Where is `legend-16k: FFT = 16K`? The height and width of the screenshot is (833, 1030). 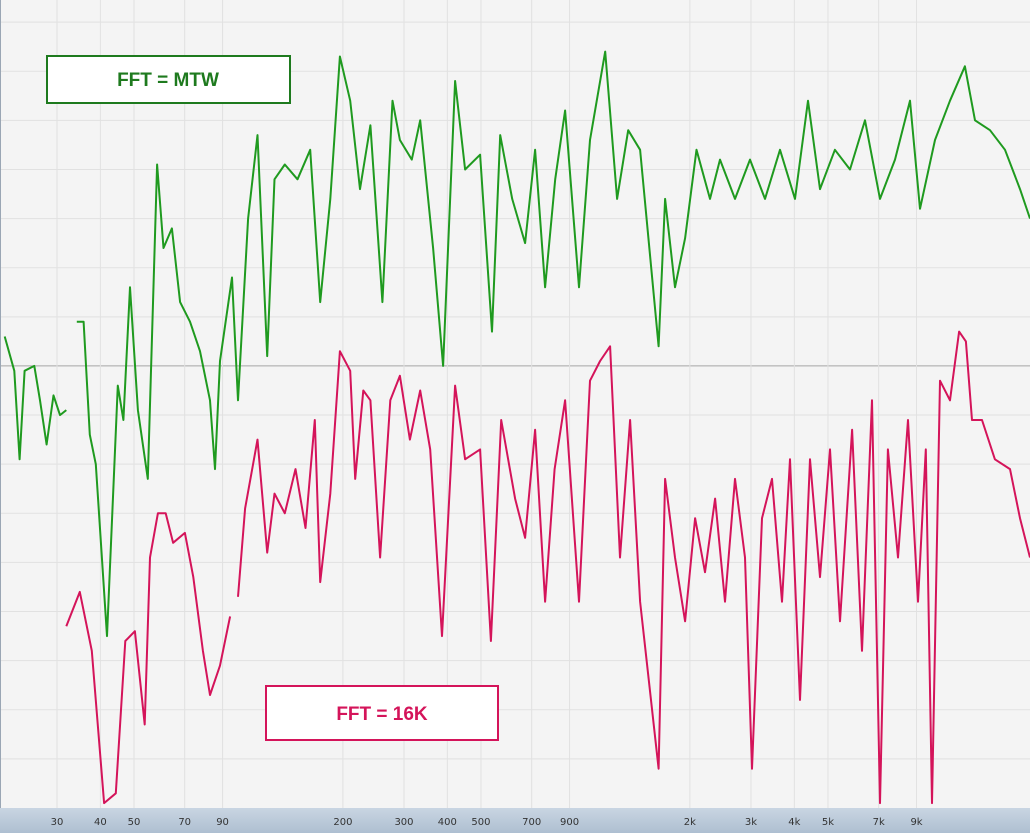
legend-16k: FFT = 16K is located at coordinates (382, 713).